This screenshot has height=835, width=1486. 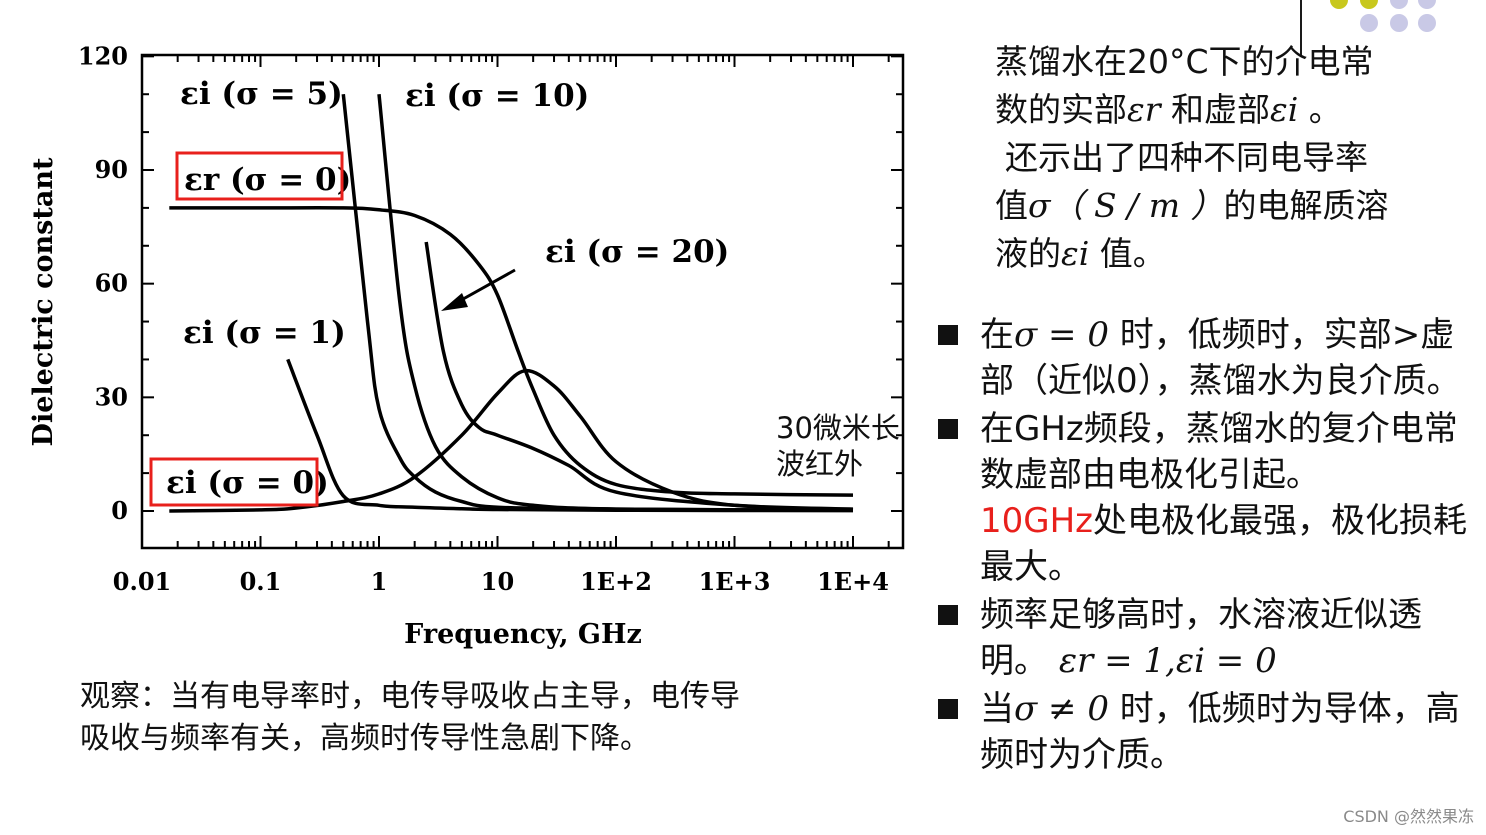 What do you see at coordinates (1167, 661) in the screenshot?
I see `math-expr: εr = 1,εi = 0` at bounding box center [1167, 661].